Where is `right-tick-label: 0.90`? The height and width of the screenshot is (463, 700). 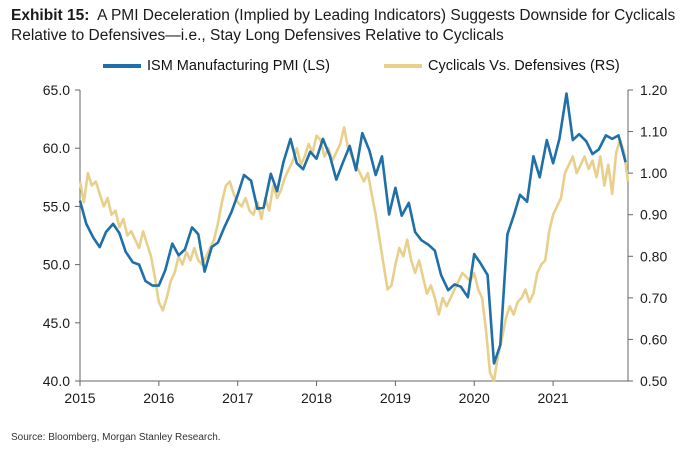 right-tick-label: 0.90 is located at coordinates (653, 215).